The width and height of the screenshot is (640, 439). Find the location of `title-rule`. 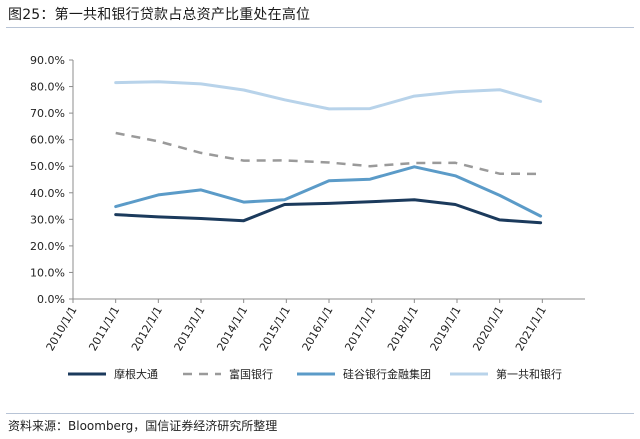

title-rule is located at coordinates (320, 27).